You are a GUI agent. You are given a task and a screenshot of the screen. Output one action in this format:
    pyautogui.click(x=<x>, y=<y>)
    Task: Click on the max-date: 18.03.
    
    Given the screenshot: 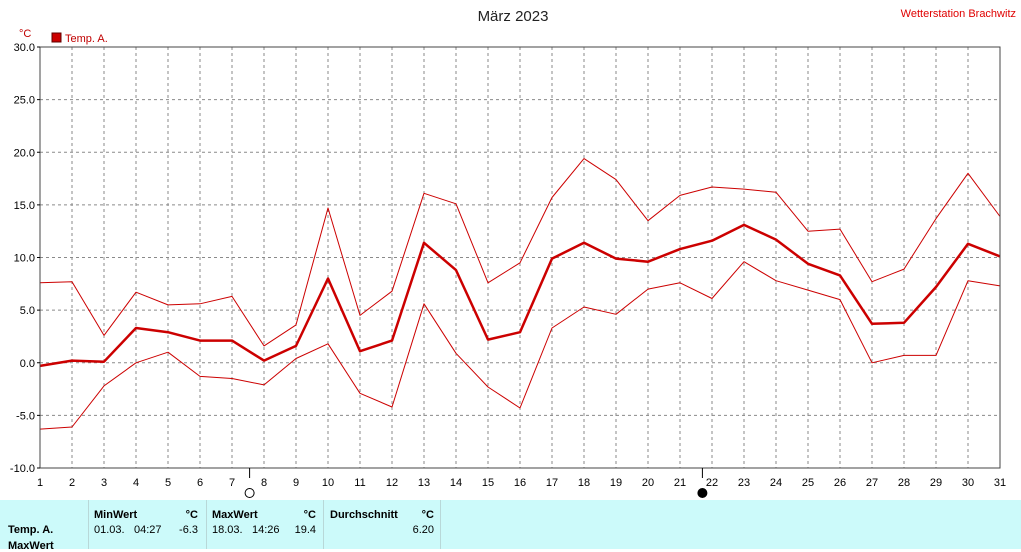 What is the action you would take?
    pyautogui.click(x=227, y=530)
    